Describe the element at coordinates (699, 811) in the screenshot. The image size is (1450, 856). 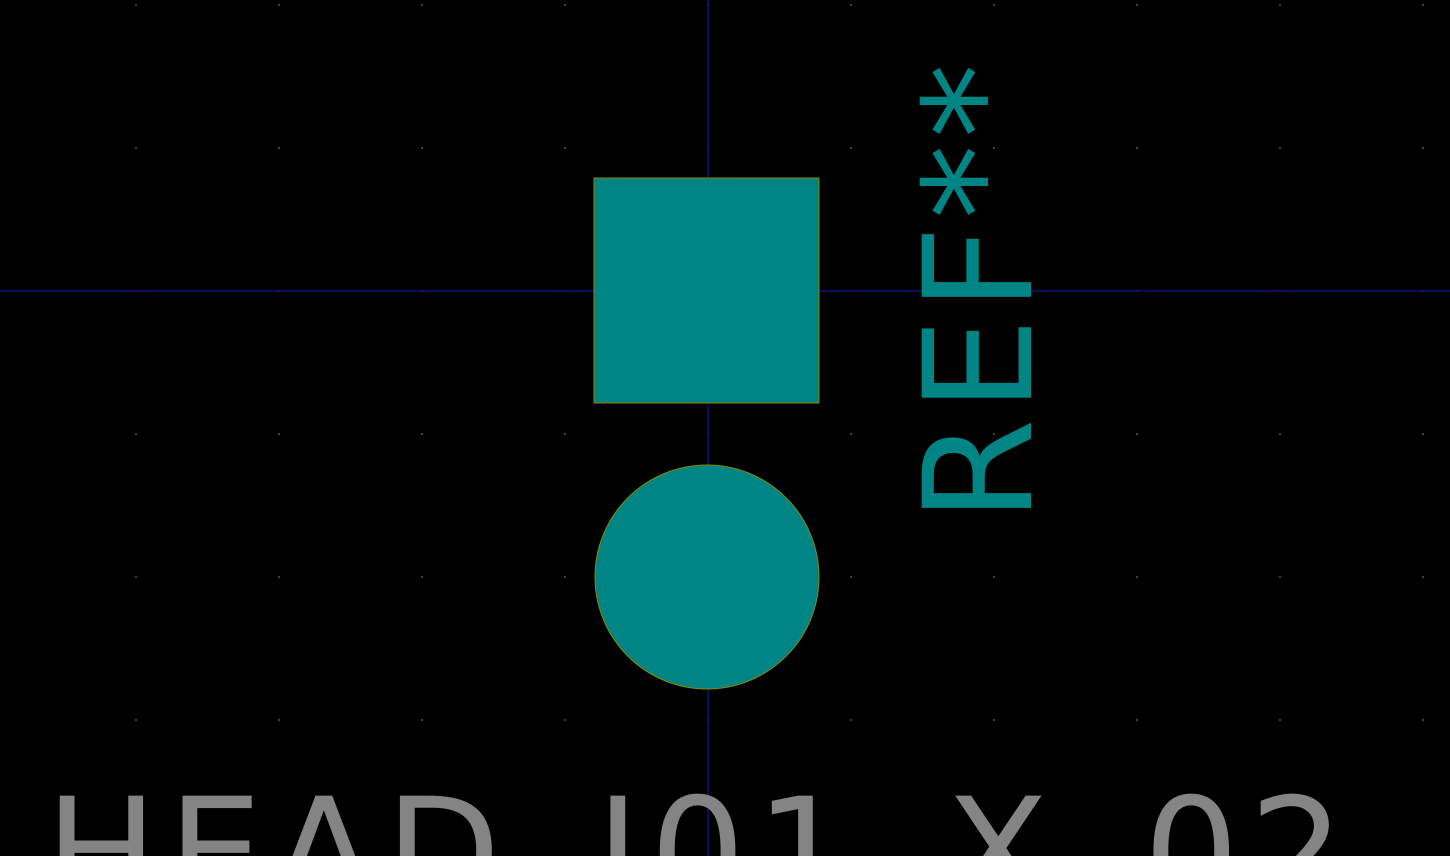
I see `value-label: HEAD_J01_X_02` at that location.